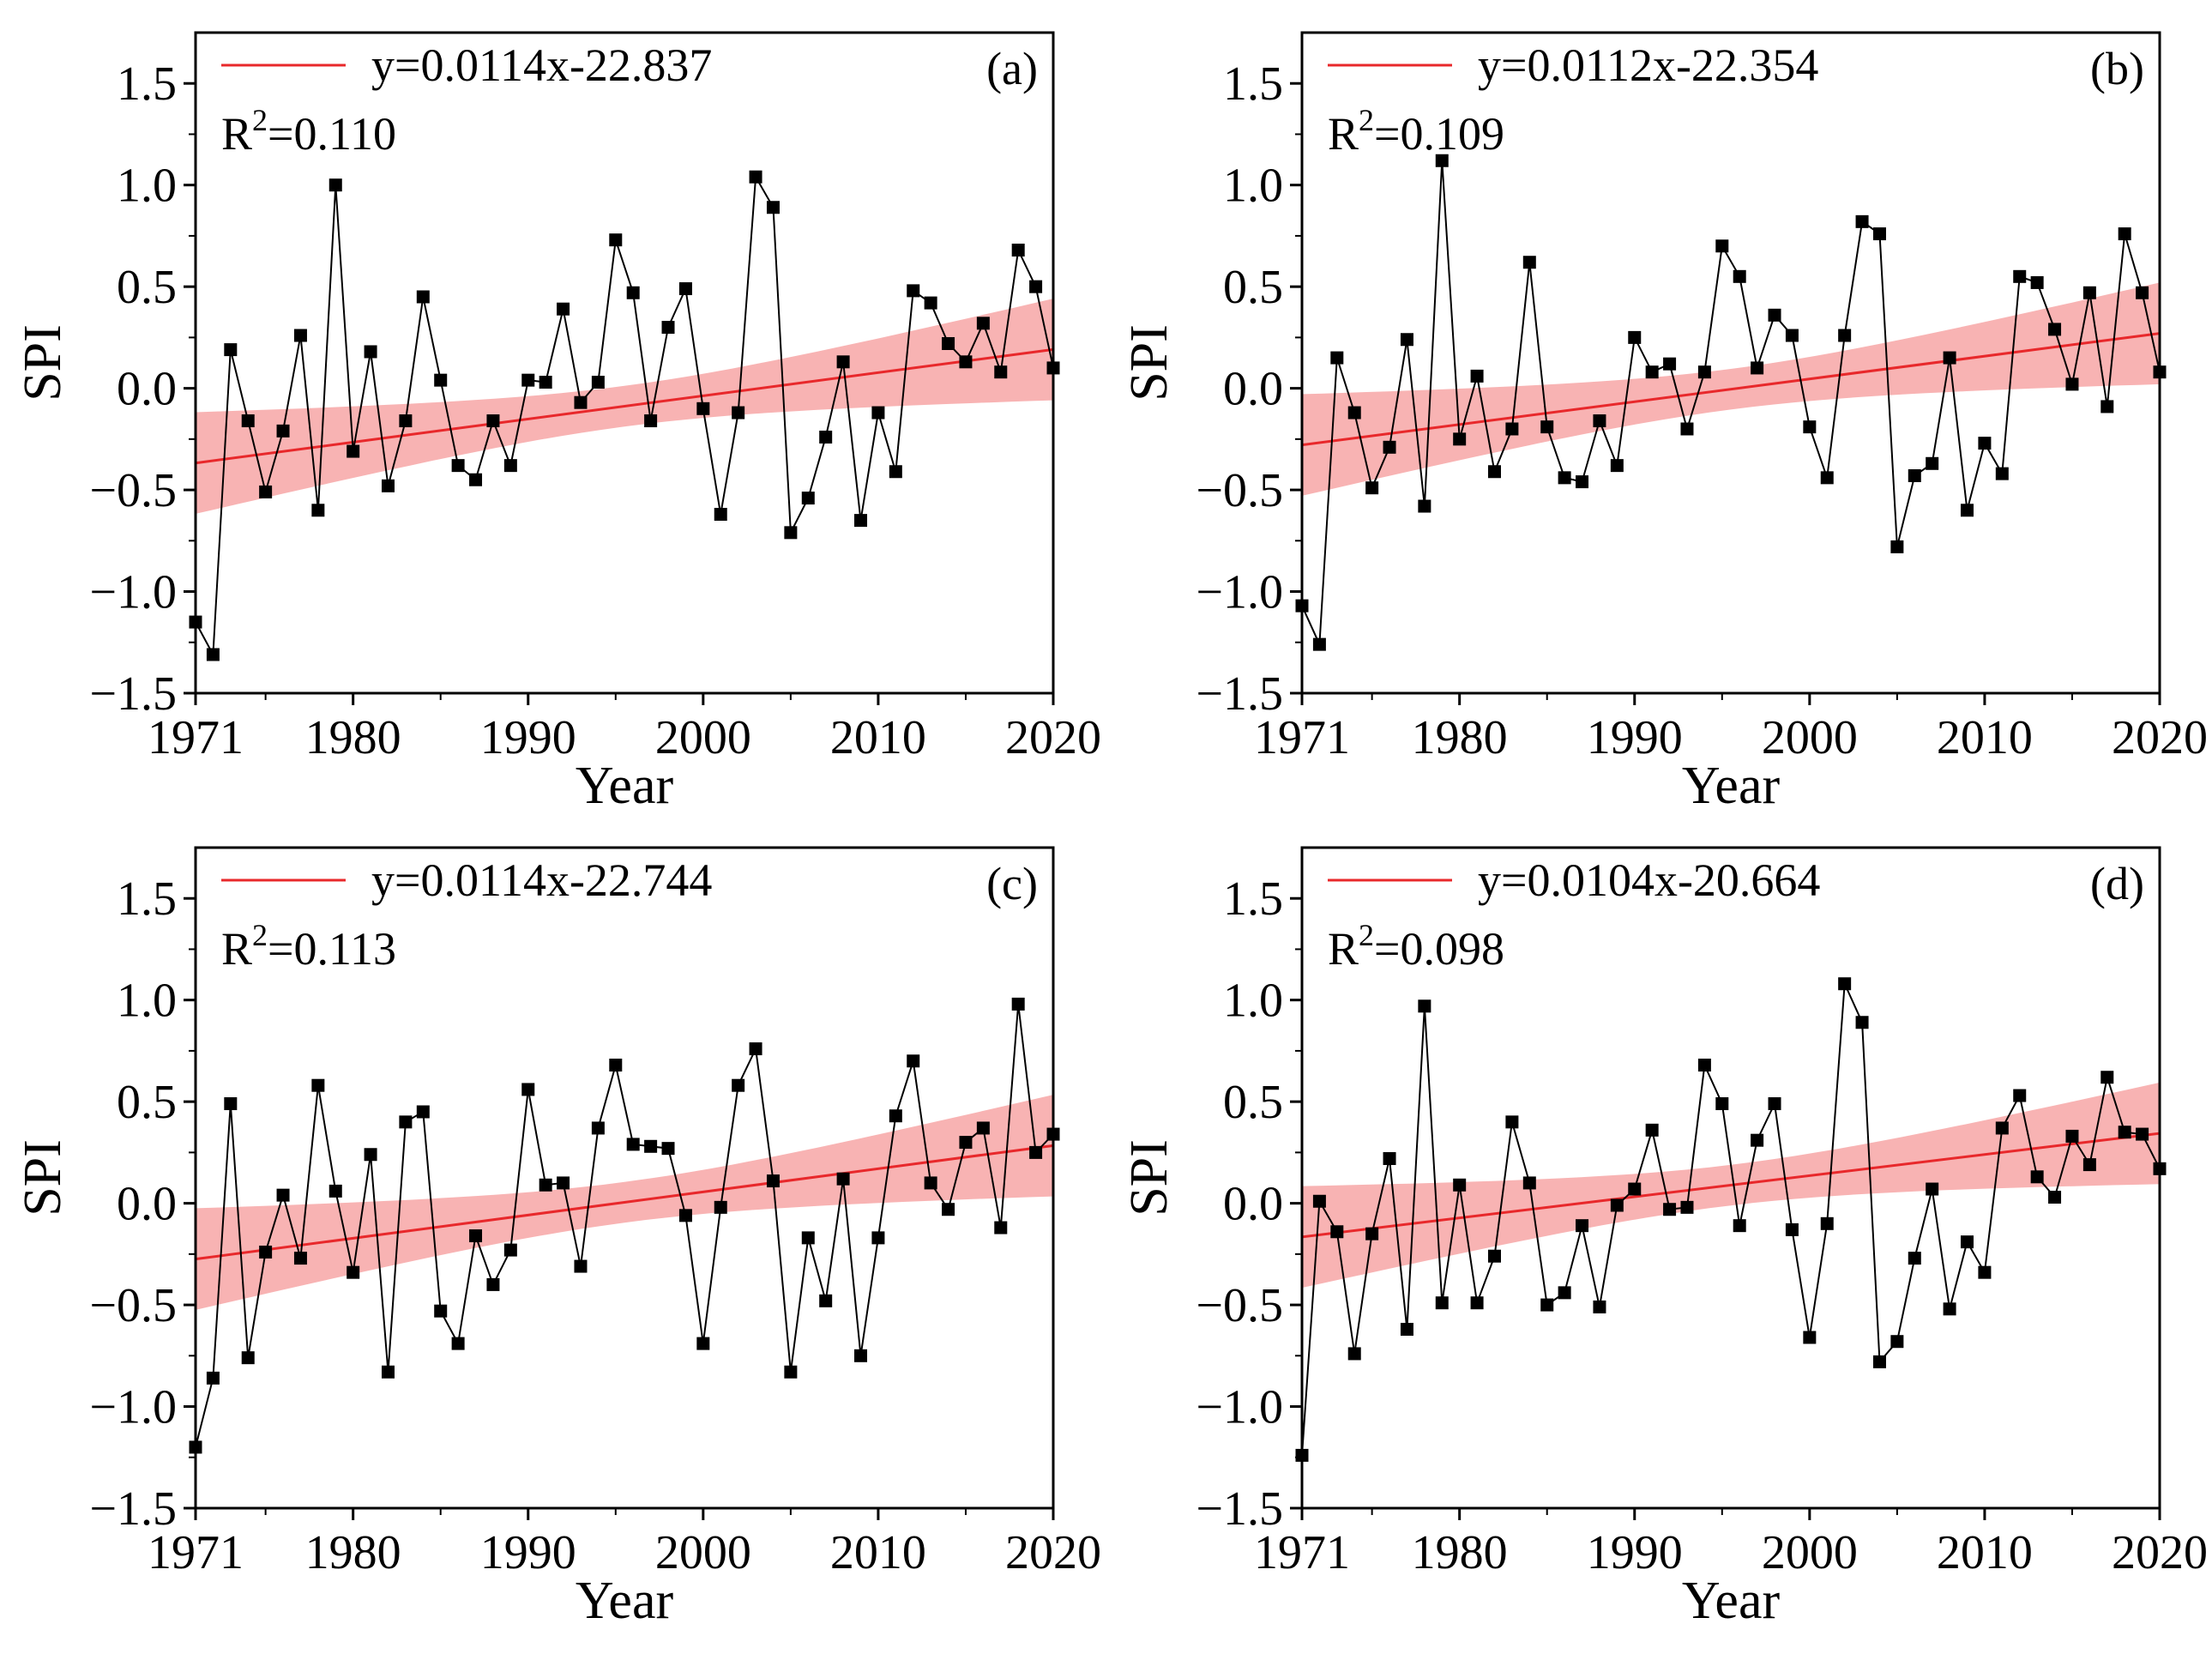 The width and height of the screenshot is (2212, 1654). I want to click on x-tick-label: 1971, so click(1302, 737).